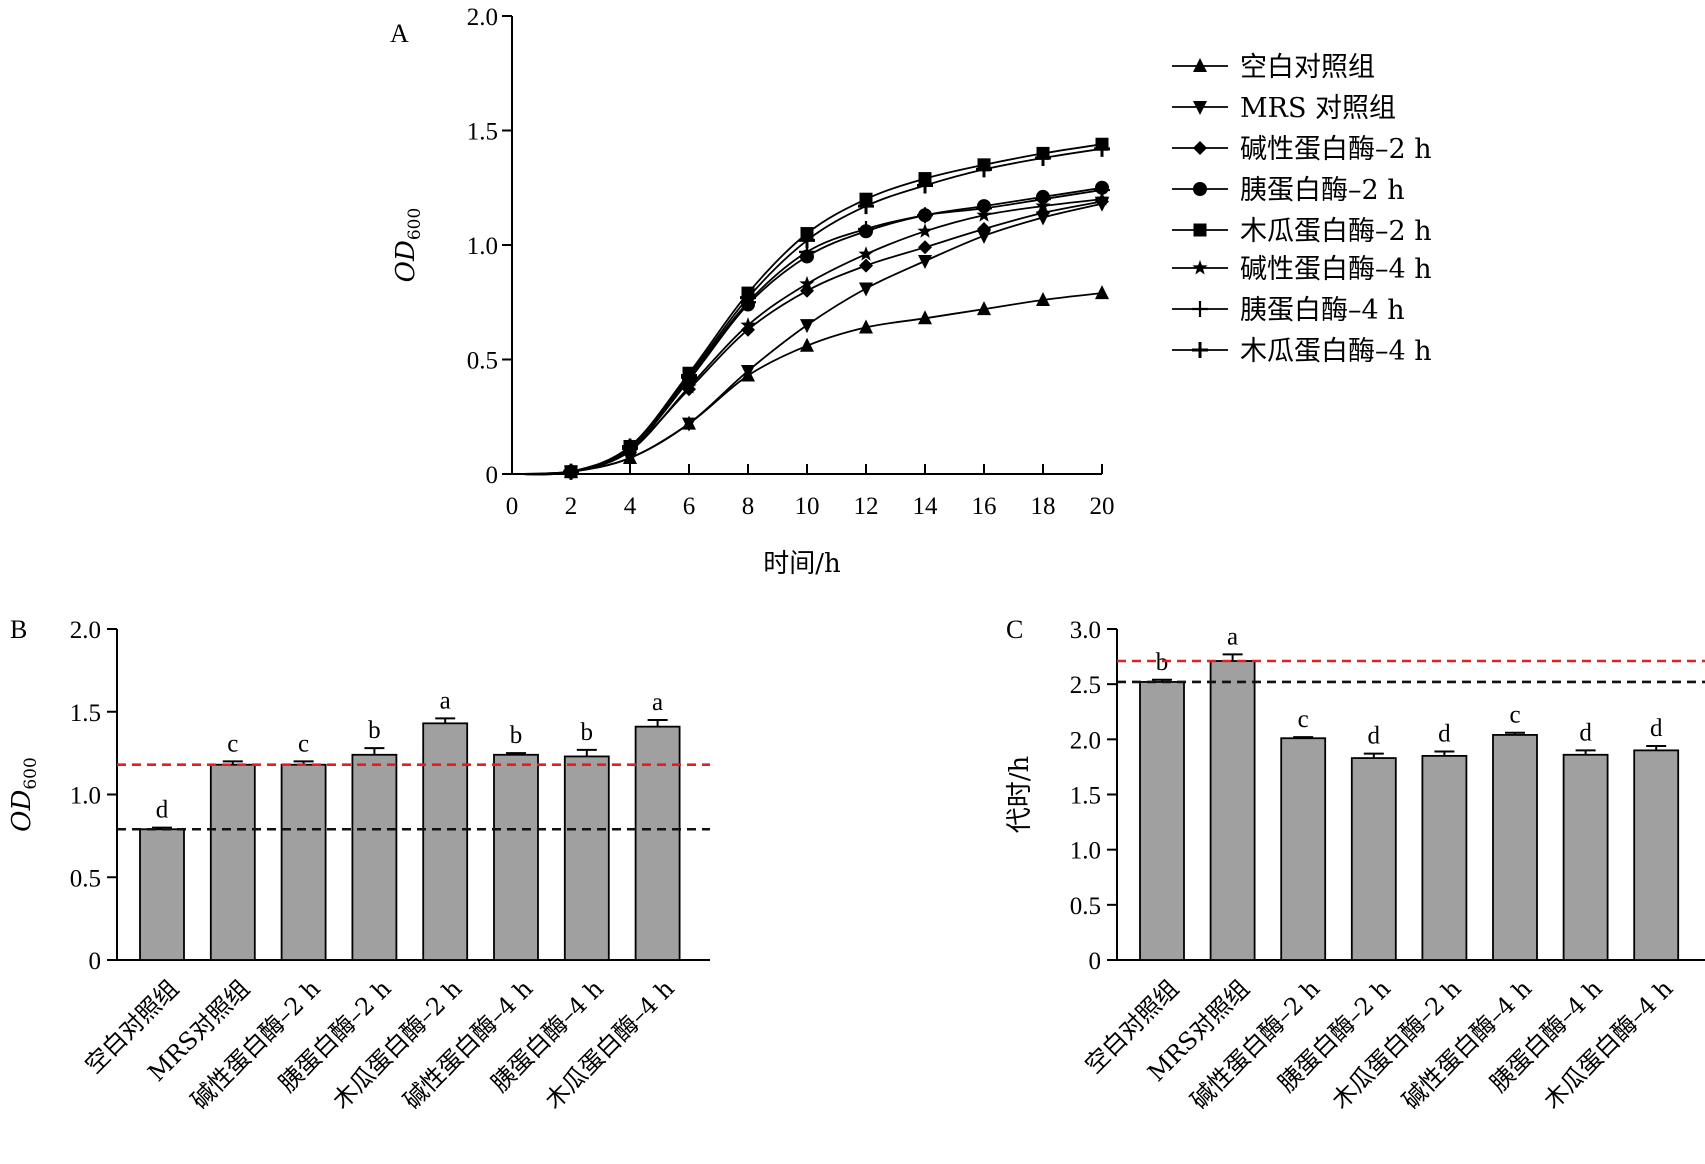 This screenshot has height=1164, width=1705. I want to click on x-axis-label: 时间/h, so click(802, 564).